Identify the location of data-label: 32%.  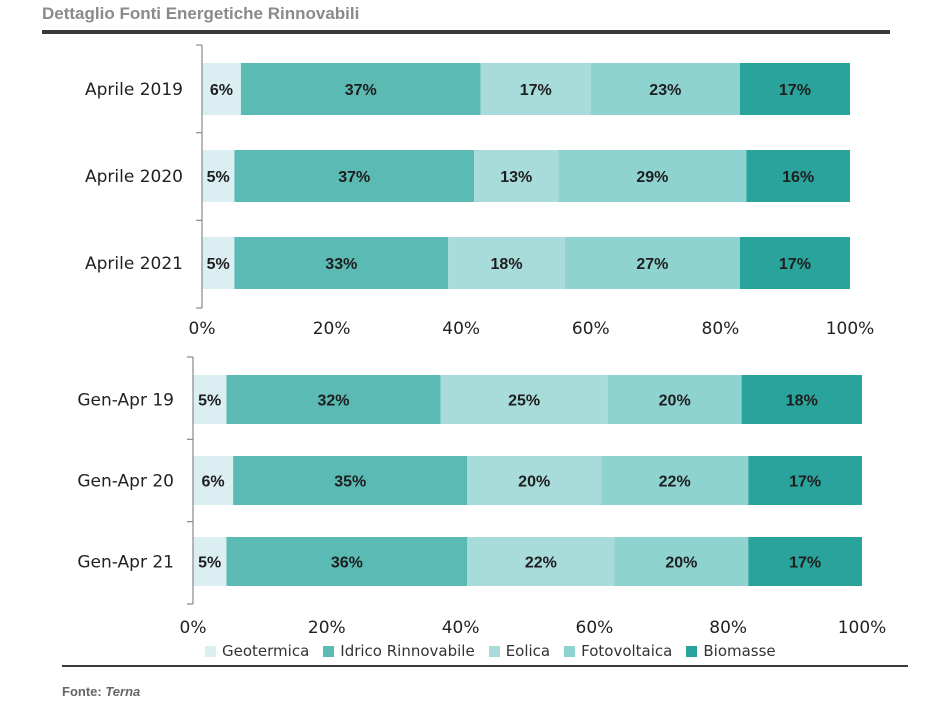
(333, 401).